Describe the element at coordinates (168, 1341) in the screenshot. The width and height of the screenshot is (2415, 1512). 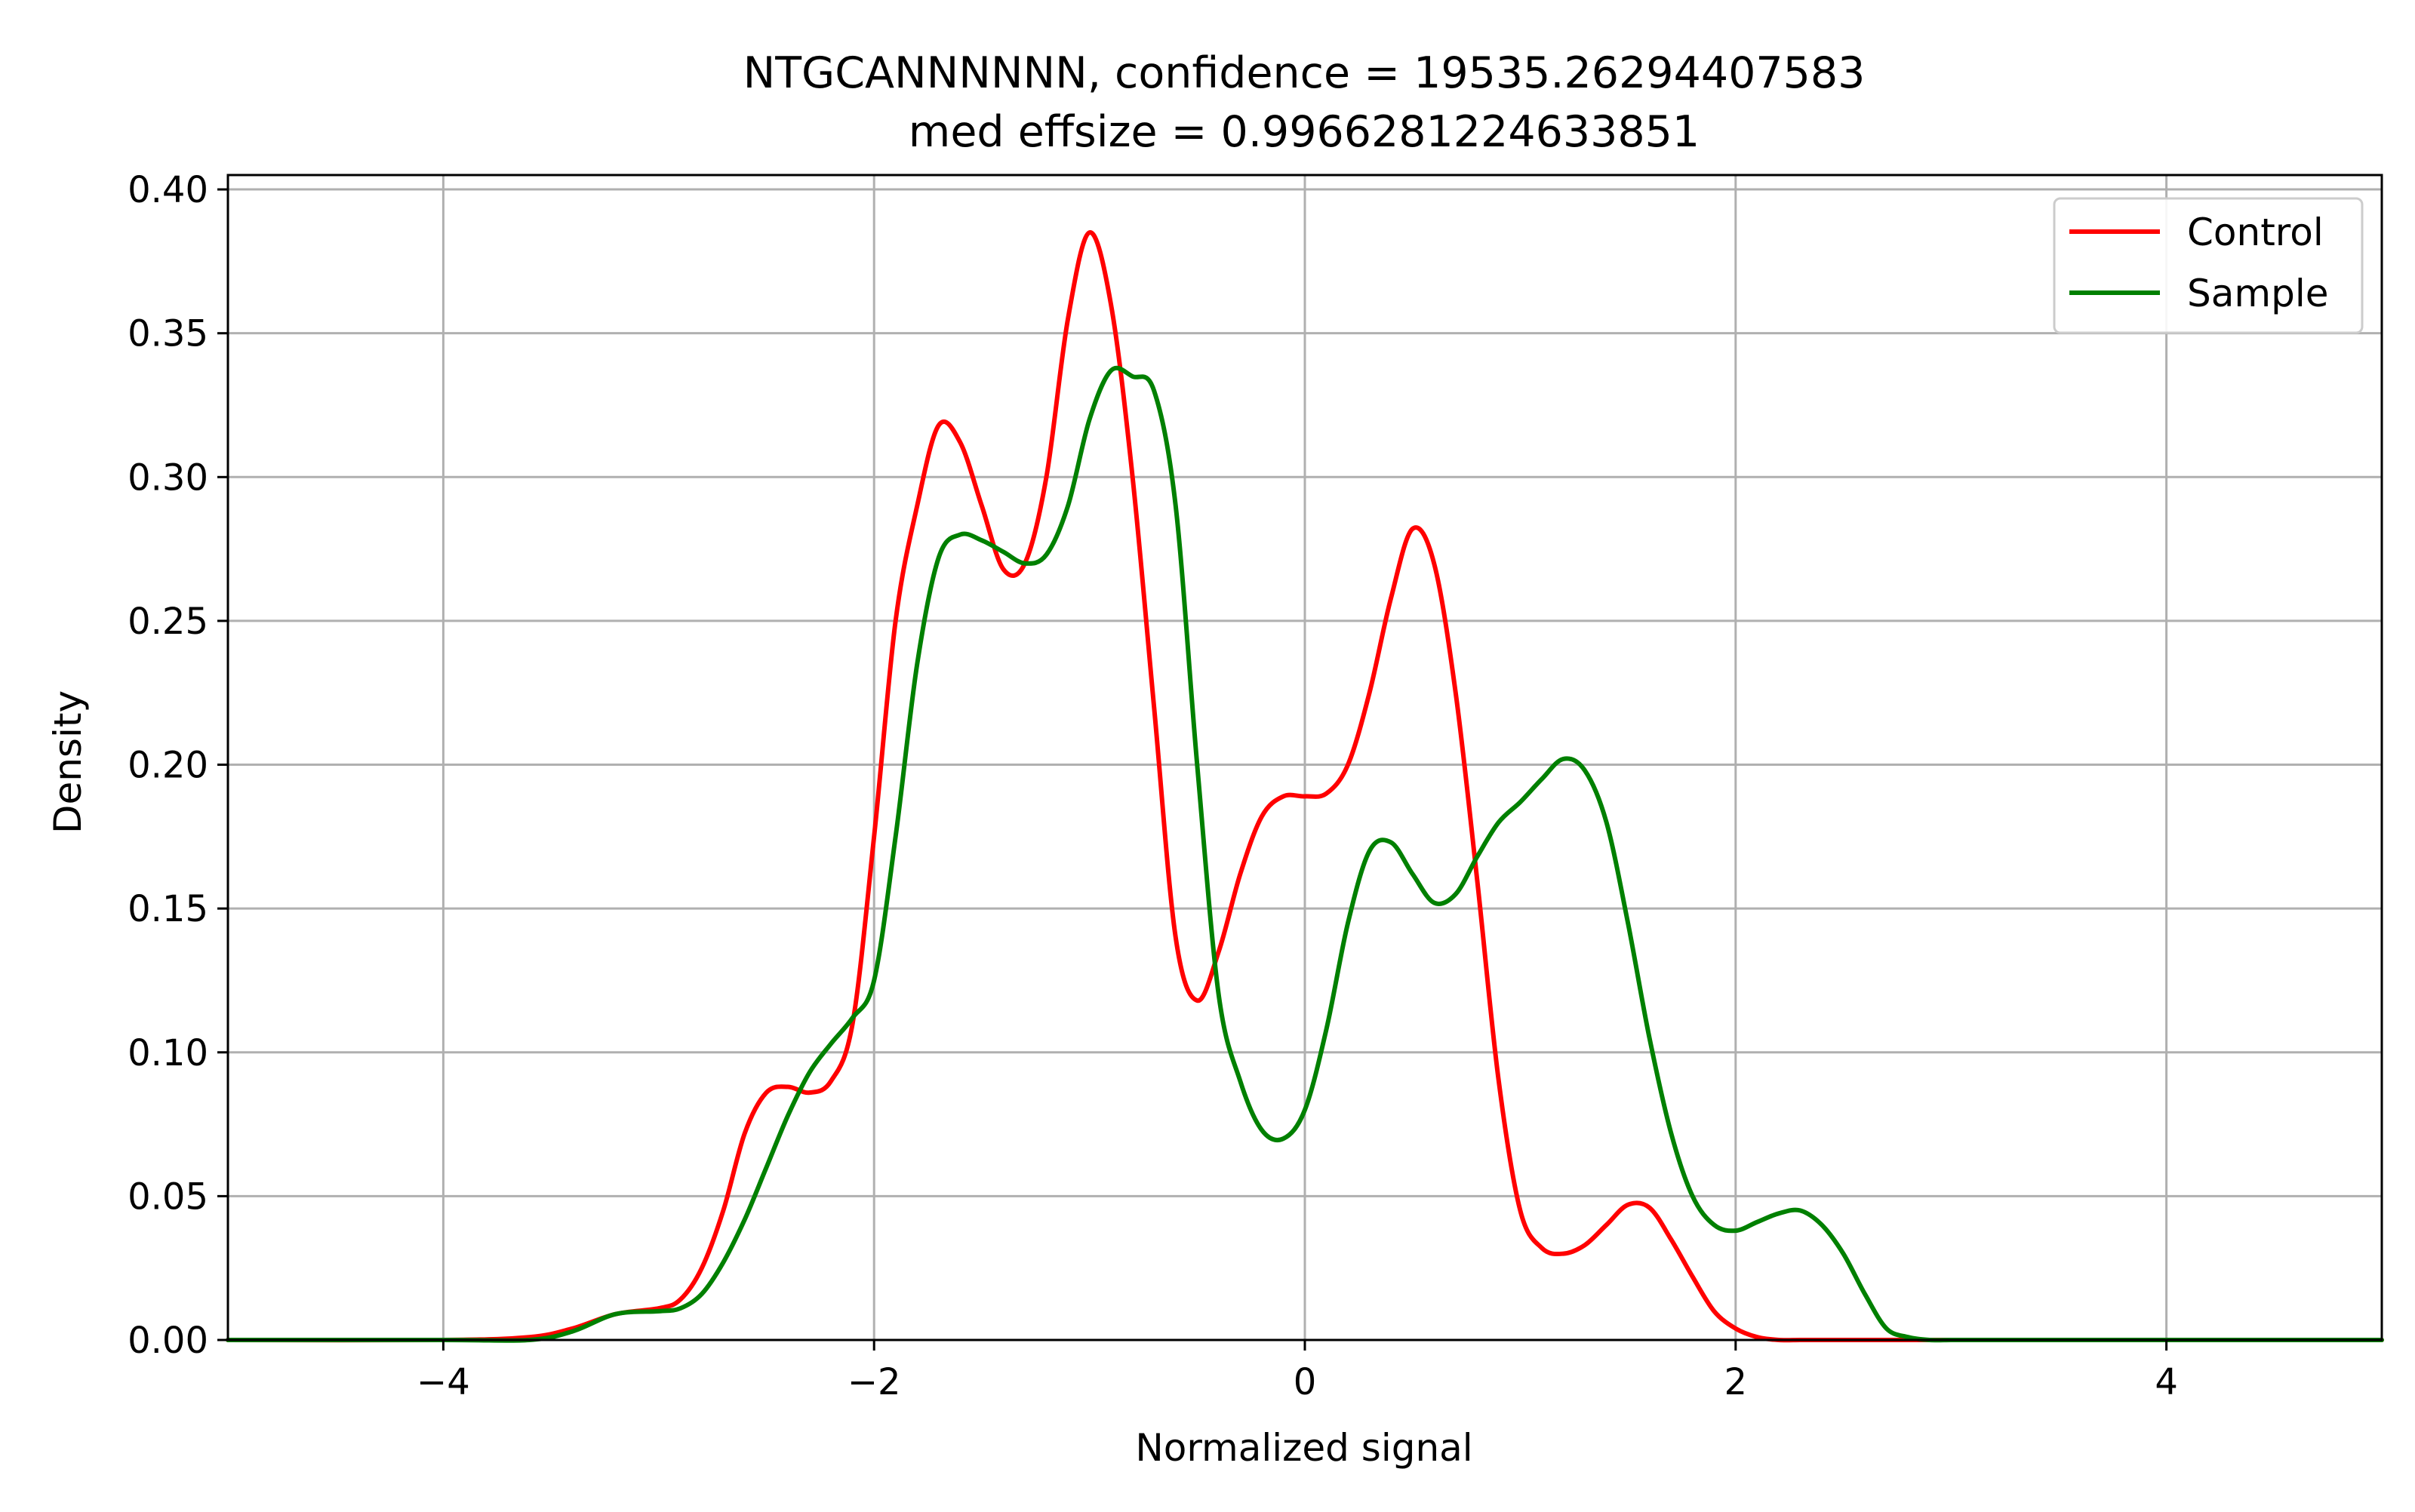
I see `y-tick-label: 0.00` at that location.